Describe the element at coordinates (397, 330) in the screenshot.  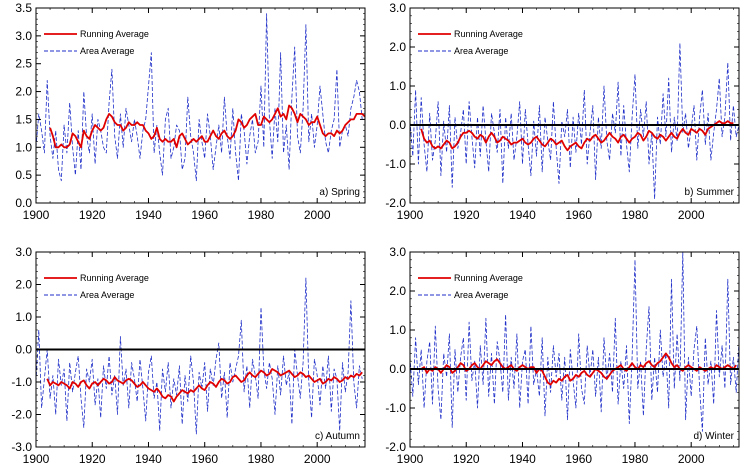
I see `y-tick-label-winter: 1.0` at that location.